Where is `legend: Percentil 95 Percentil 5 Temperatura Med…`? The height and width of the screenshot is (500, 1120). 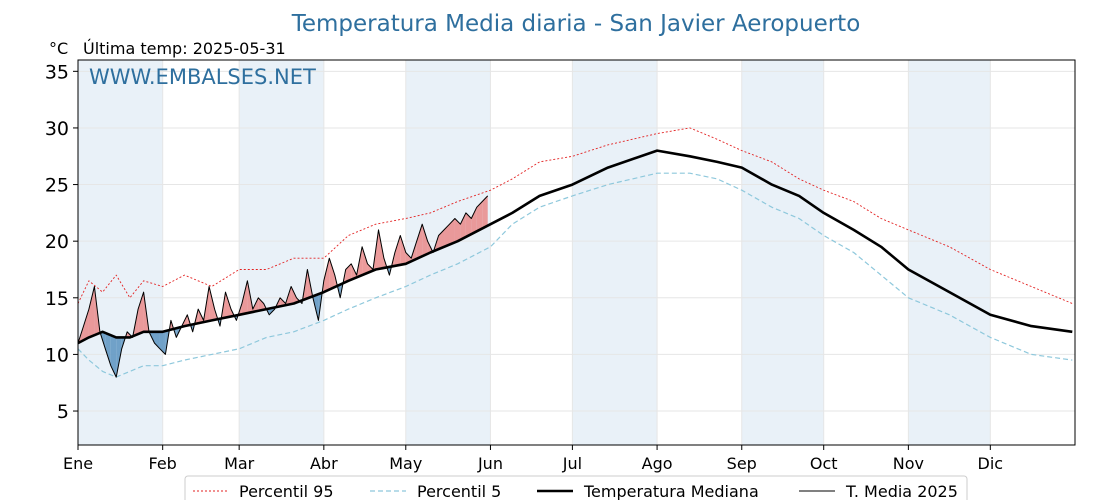 legend: Percentil 95 Percentil 5 Temperatura Med… is located at coordinates (576, 487).